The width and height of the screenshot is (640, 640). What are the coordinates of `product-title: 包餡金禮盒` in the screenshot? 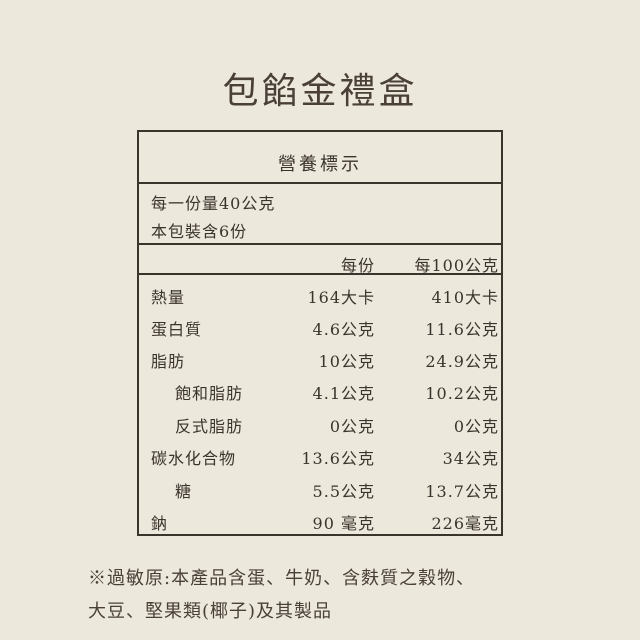 It's located at (320, 91).